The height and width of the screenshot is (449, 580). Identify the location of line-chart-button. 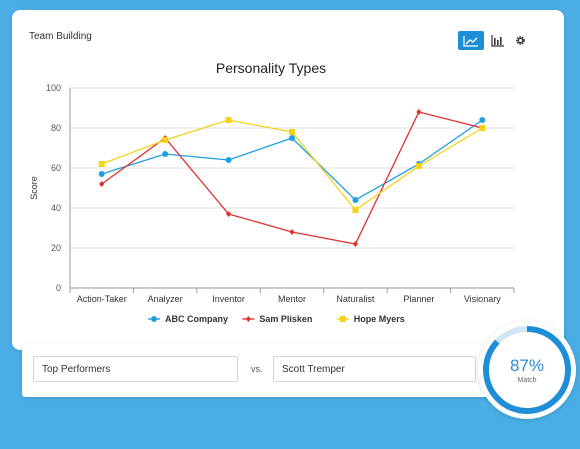
(471, 40).